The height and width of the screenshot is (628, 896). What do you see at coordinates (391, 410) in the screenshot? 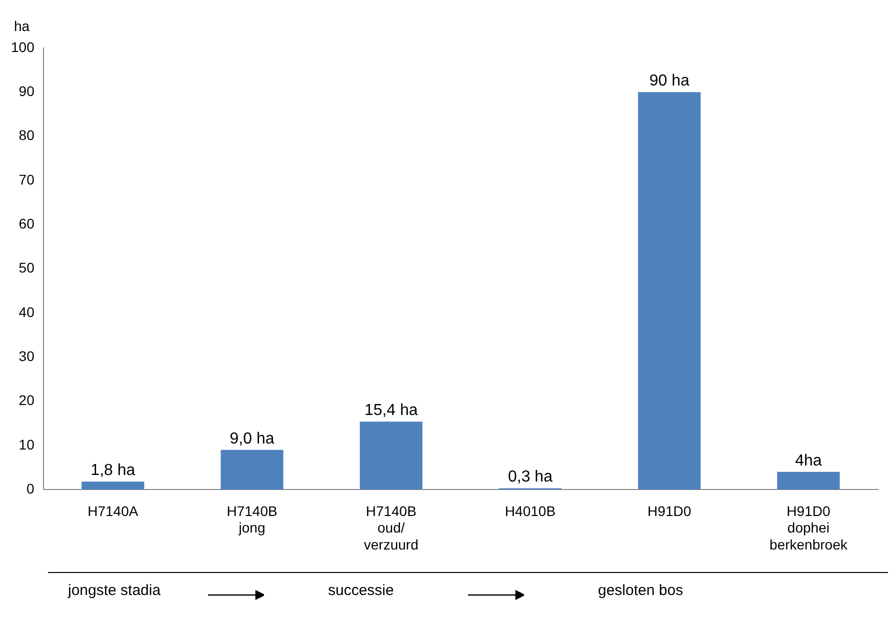
I see `data-label: 15,4 ha` at bounding box center [391, 410].